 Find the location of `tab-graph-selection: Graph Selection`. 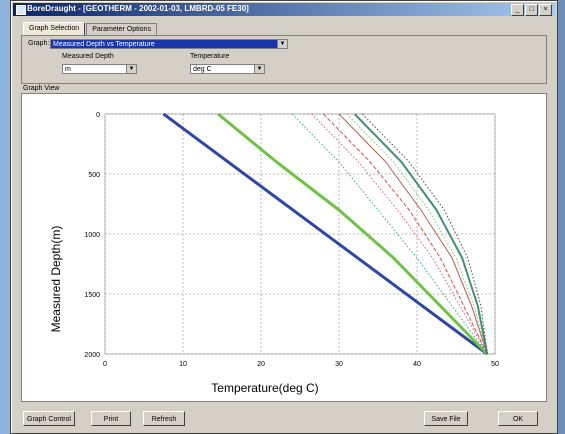

tab-graph-selection: Graph Selection is located at coordinates (54, 28).